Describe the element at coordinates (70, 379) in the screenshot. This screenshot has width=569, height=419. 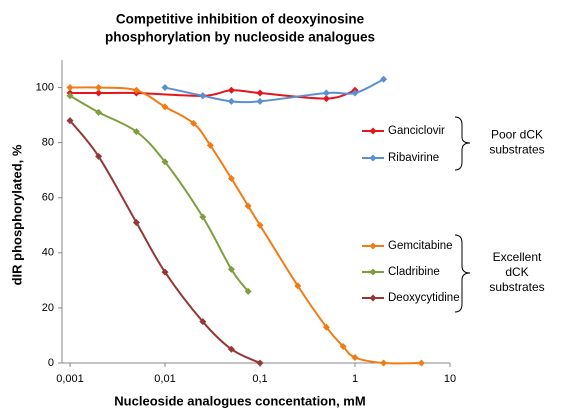
I see `x-tick-label: 0,001` at that location.